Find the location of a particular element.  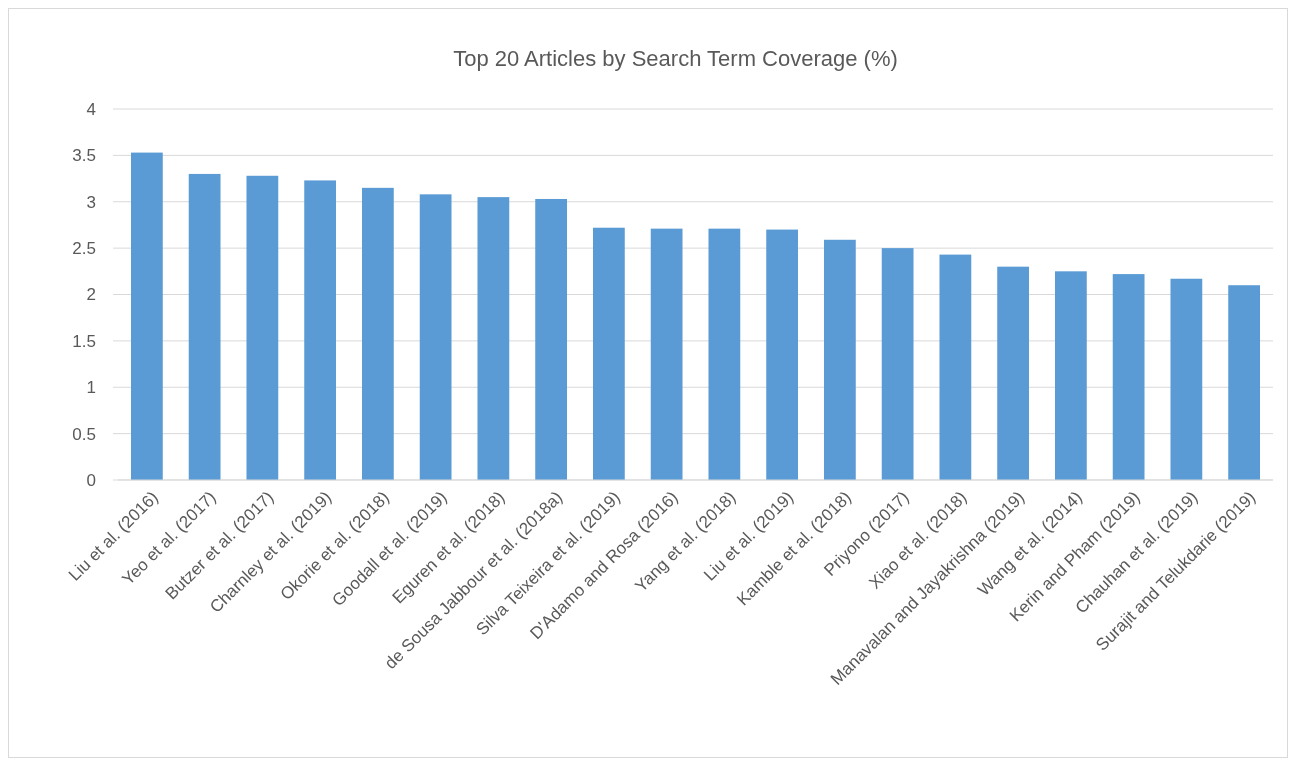

y-tick-label: 0.5 is located at coordinates (84, 434).